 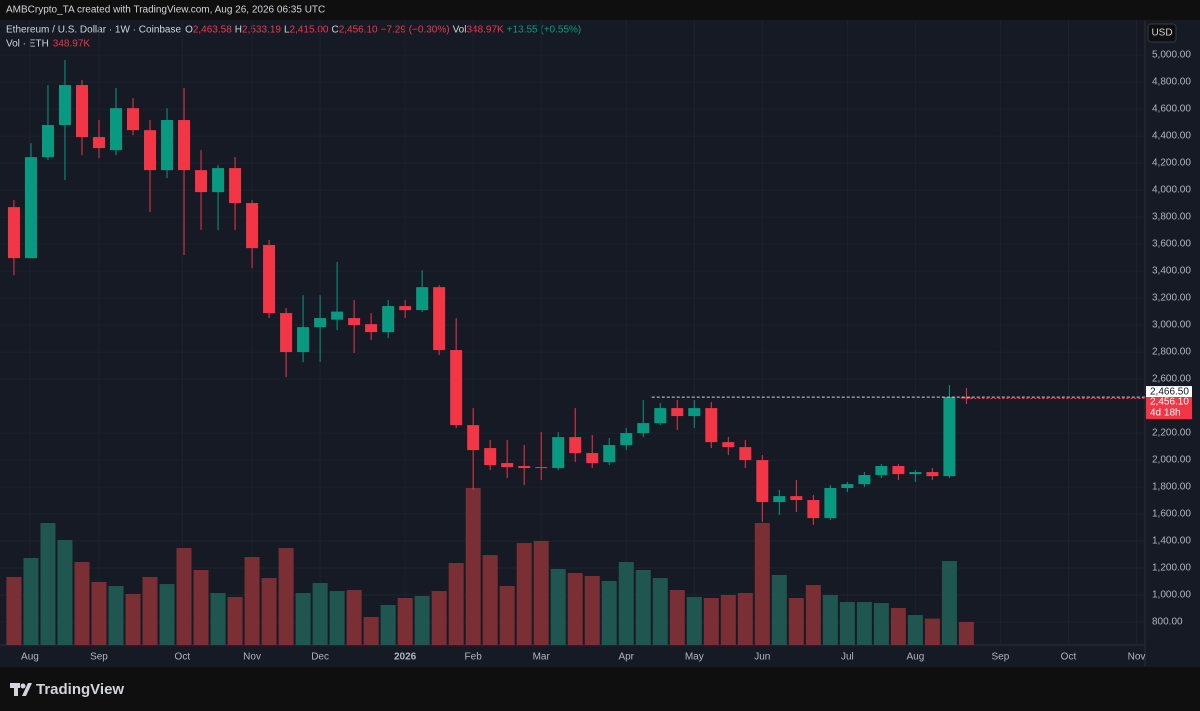 What do you see at coordinates (626, 657) in the screenshot?
I see `x-tick-label: Apr` at bounding box center [626, 657].